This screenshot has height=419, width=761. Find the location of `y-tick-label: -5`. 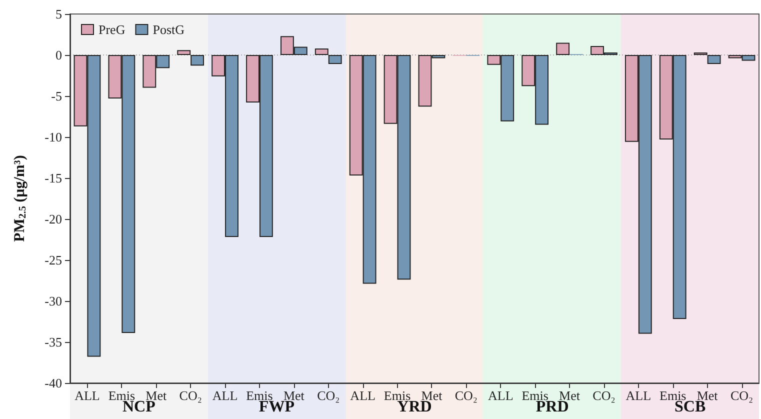

y-tick-label: -5 is located at coordinates (56, 96).